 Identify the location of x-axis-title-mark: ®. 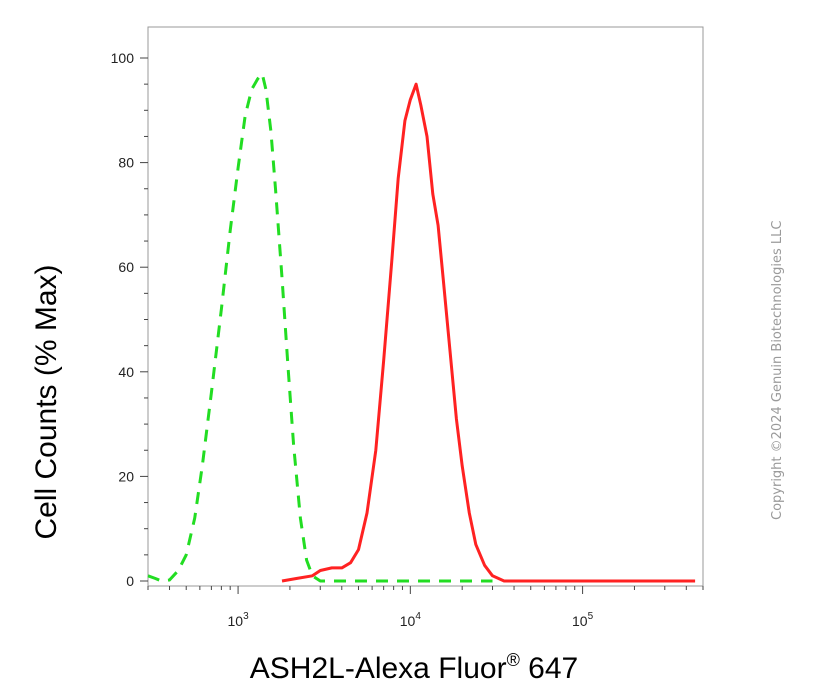
(513, 660).